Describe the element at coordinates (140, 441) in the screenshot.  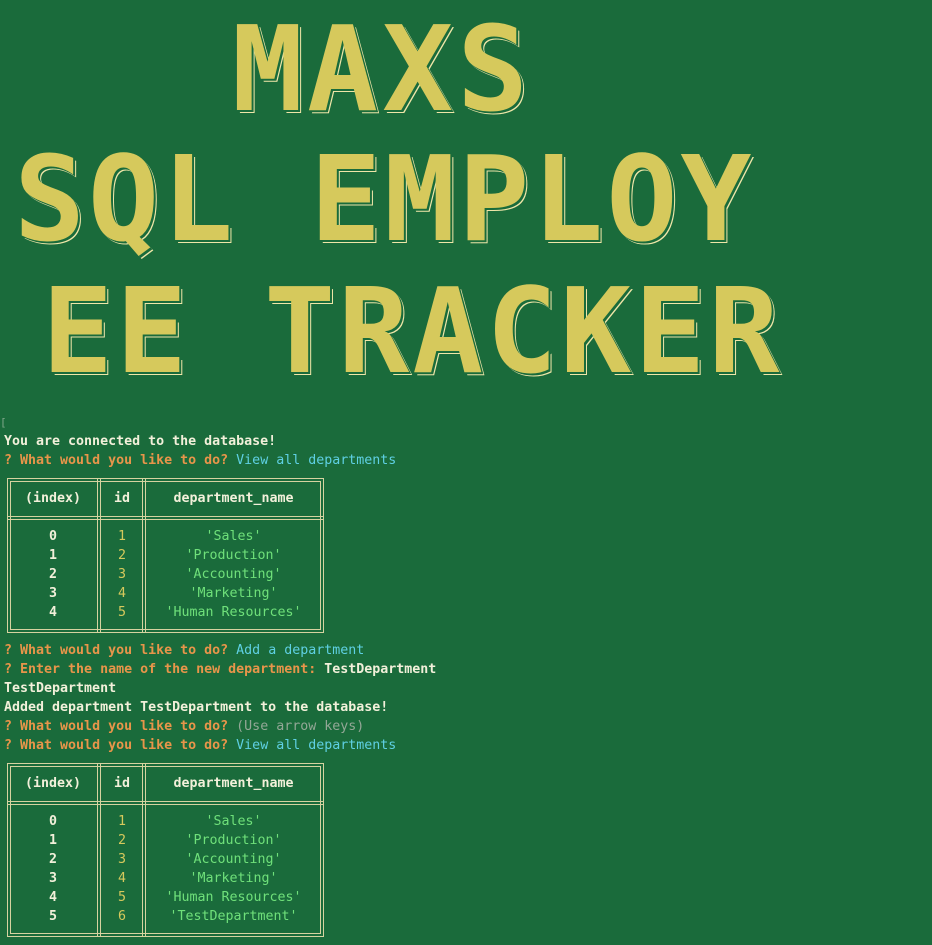
I see `connected-message: You are connected to the database!` at that location.